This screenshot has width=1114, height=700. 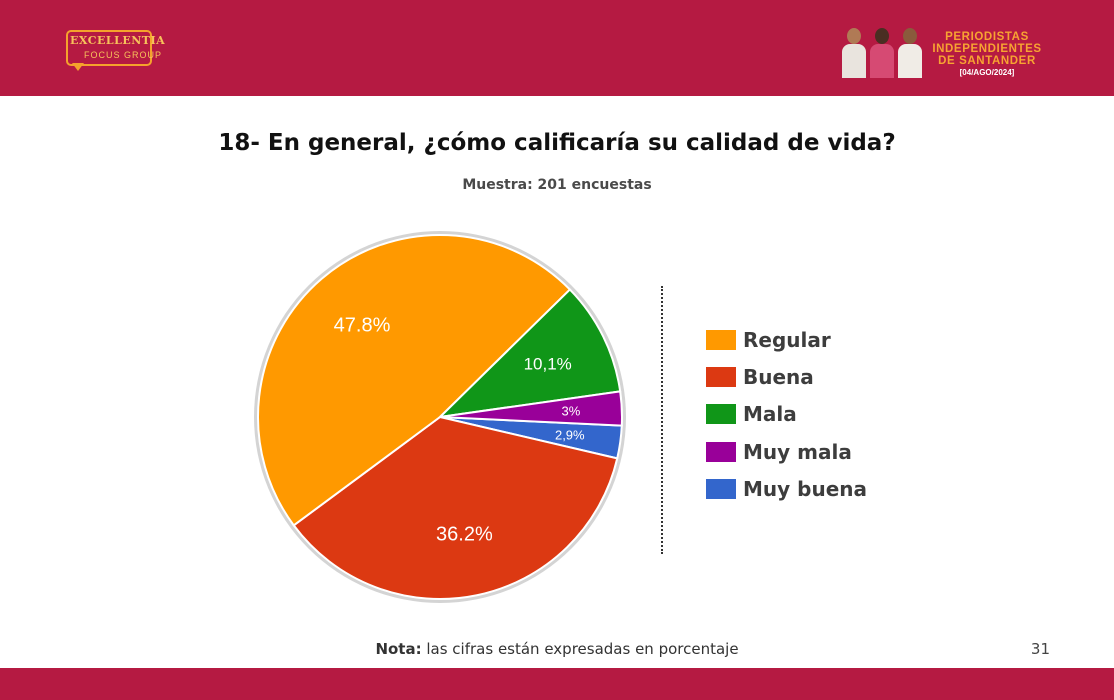 I want to click on legend-label: Muy buena, so click(x=805, y=488).